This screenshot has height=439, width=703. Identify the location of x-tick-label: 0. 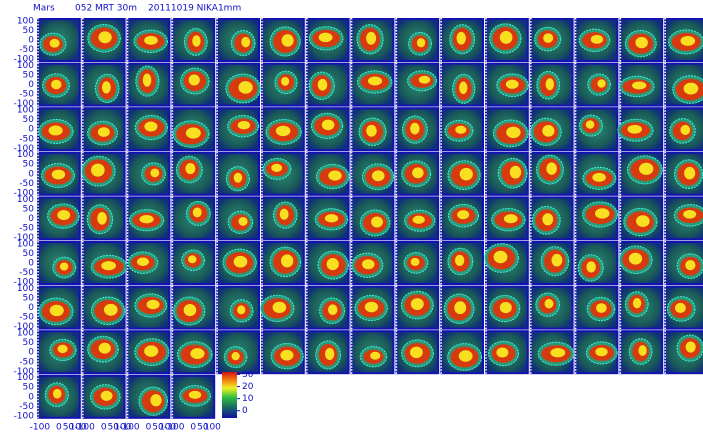
(104, 427).